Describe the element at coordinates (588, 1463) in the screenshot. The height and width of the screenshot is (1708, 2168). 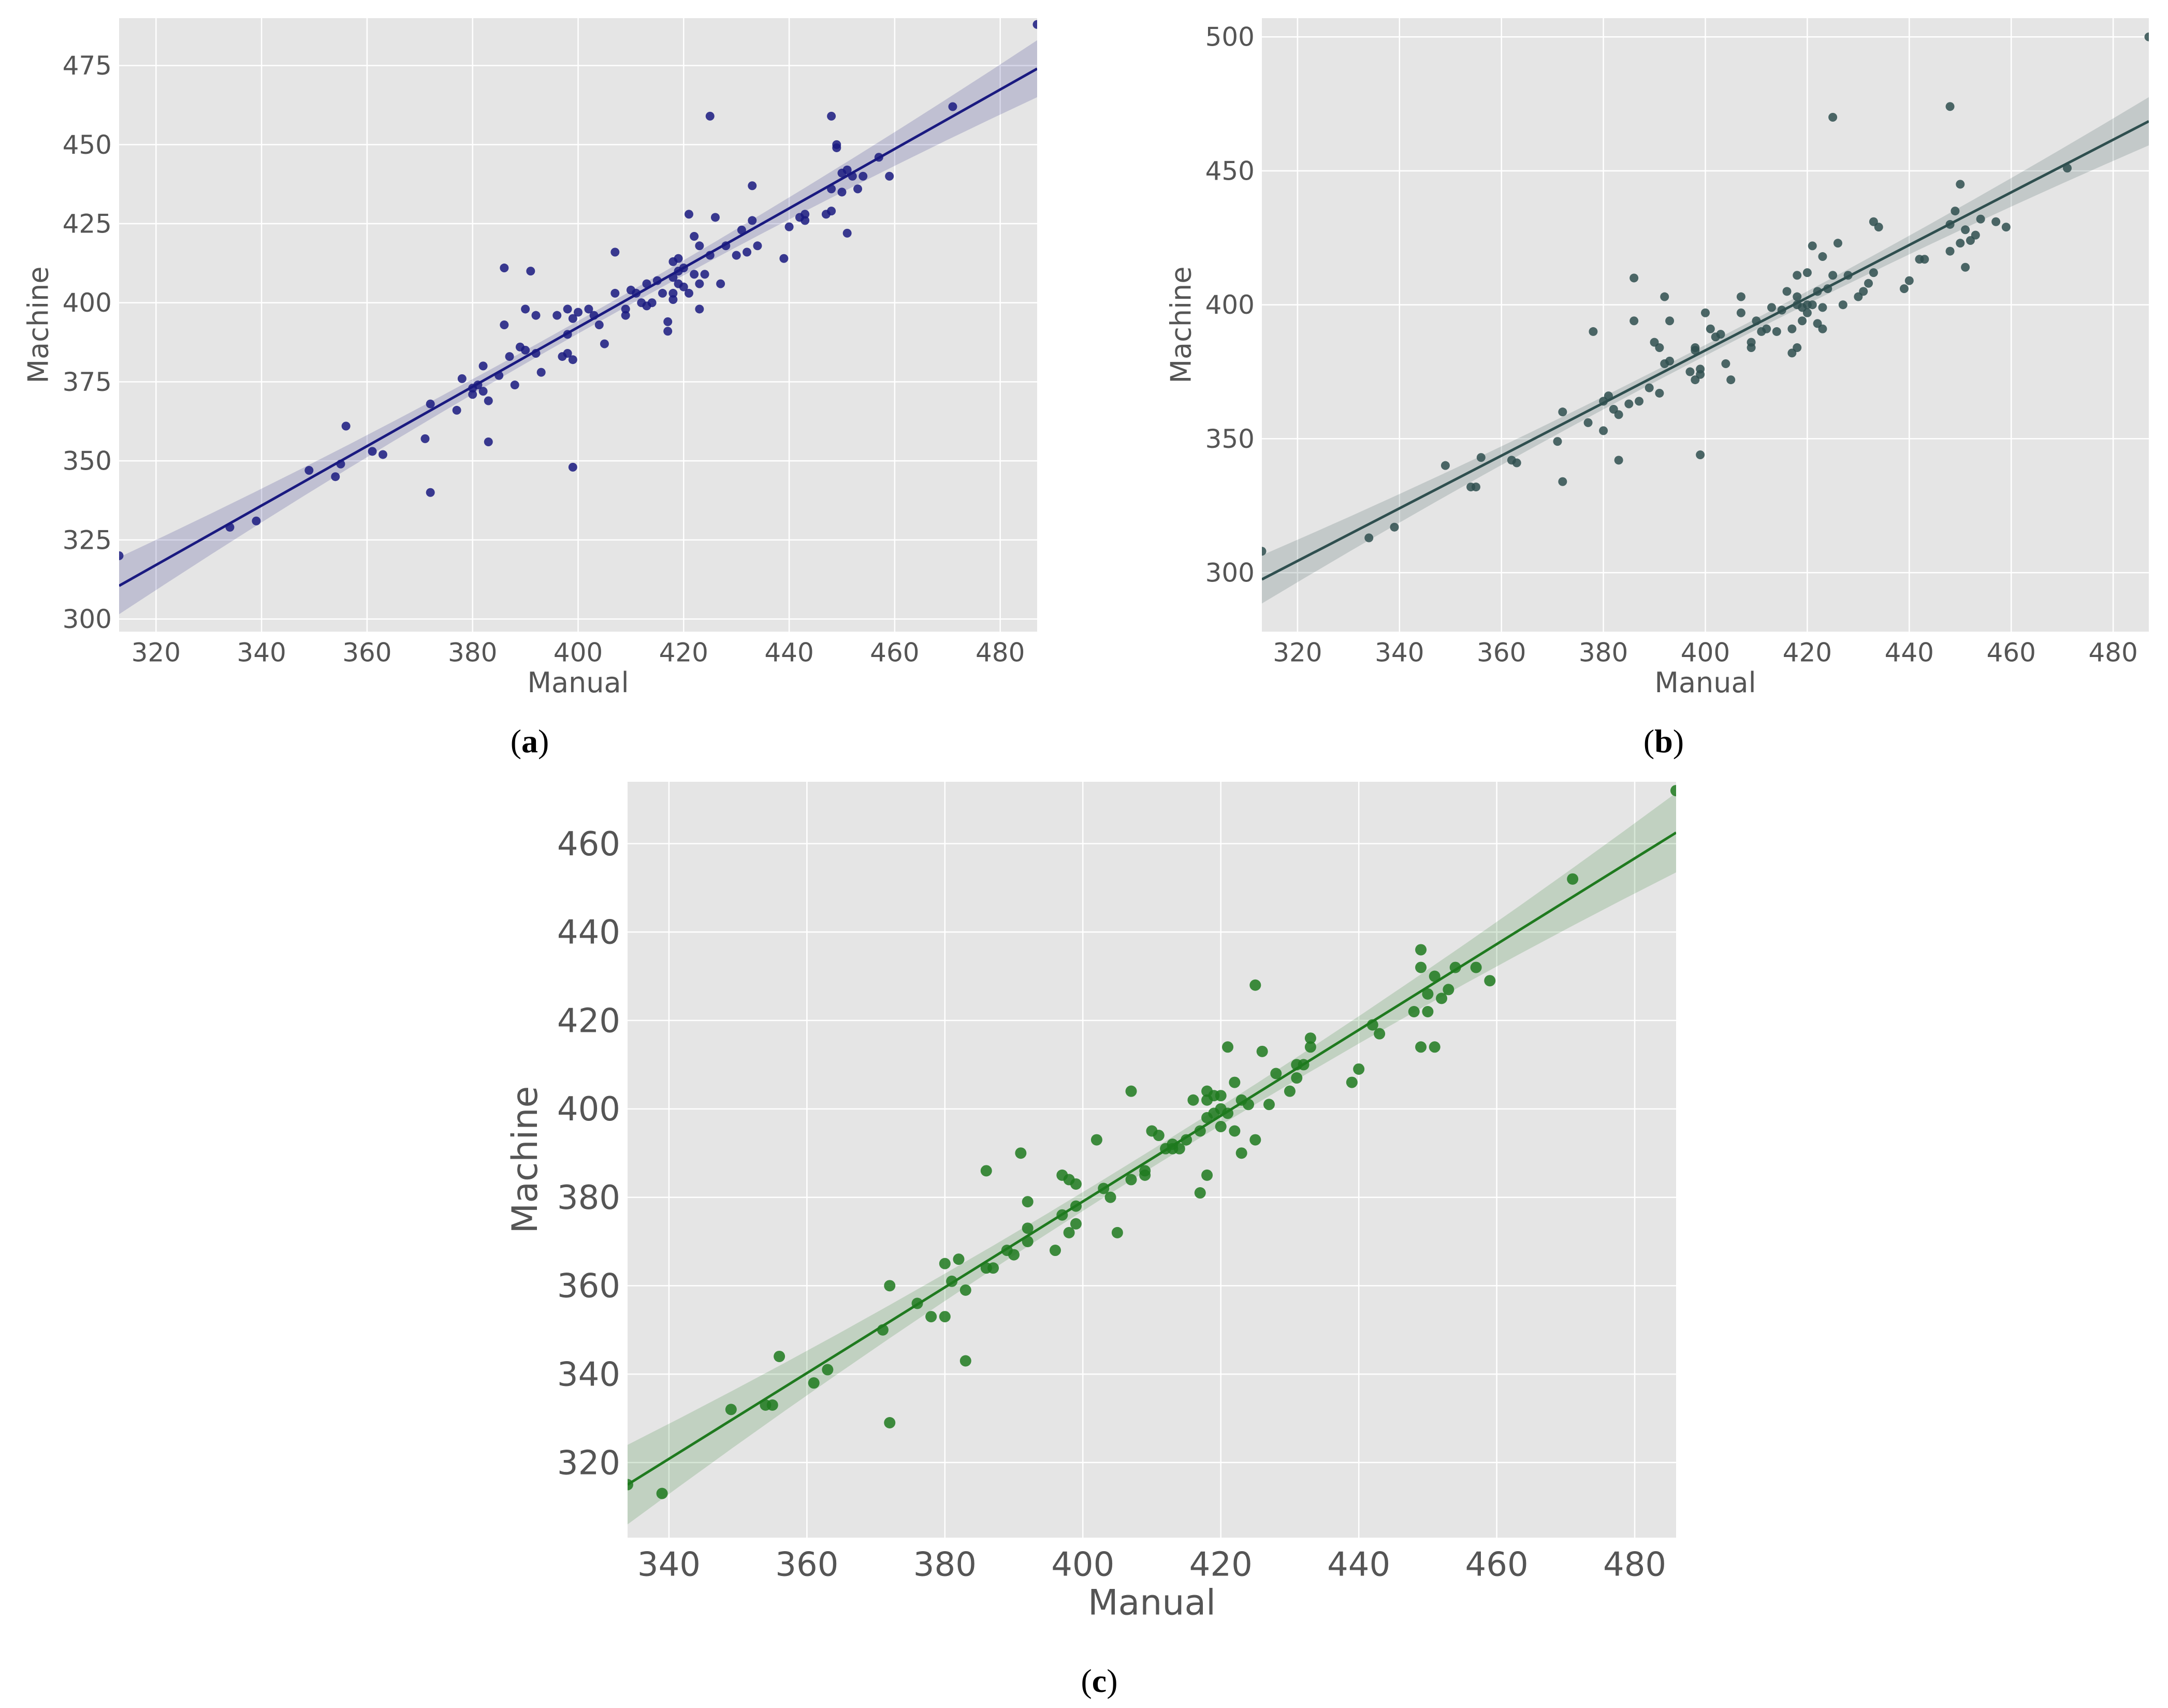
I see `y-tick-label: 320` at that location.